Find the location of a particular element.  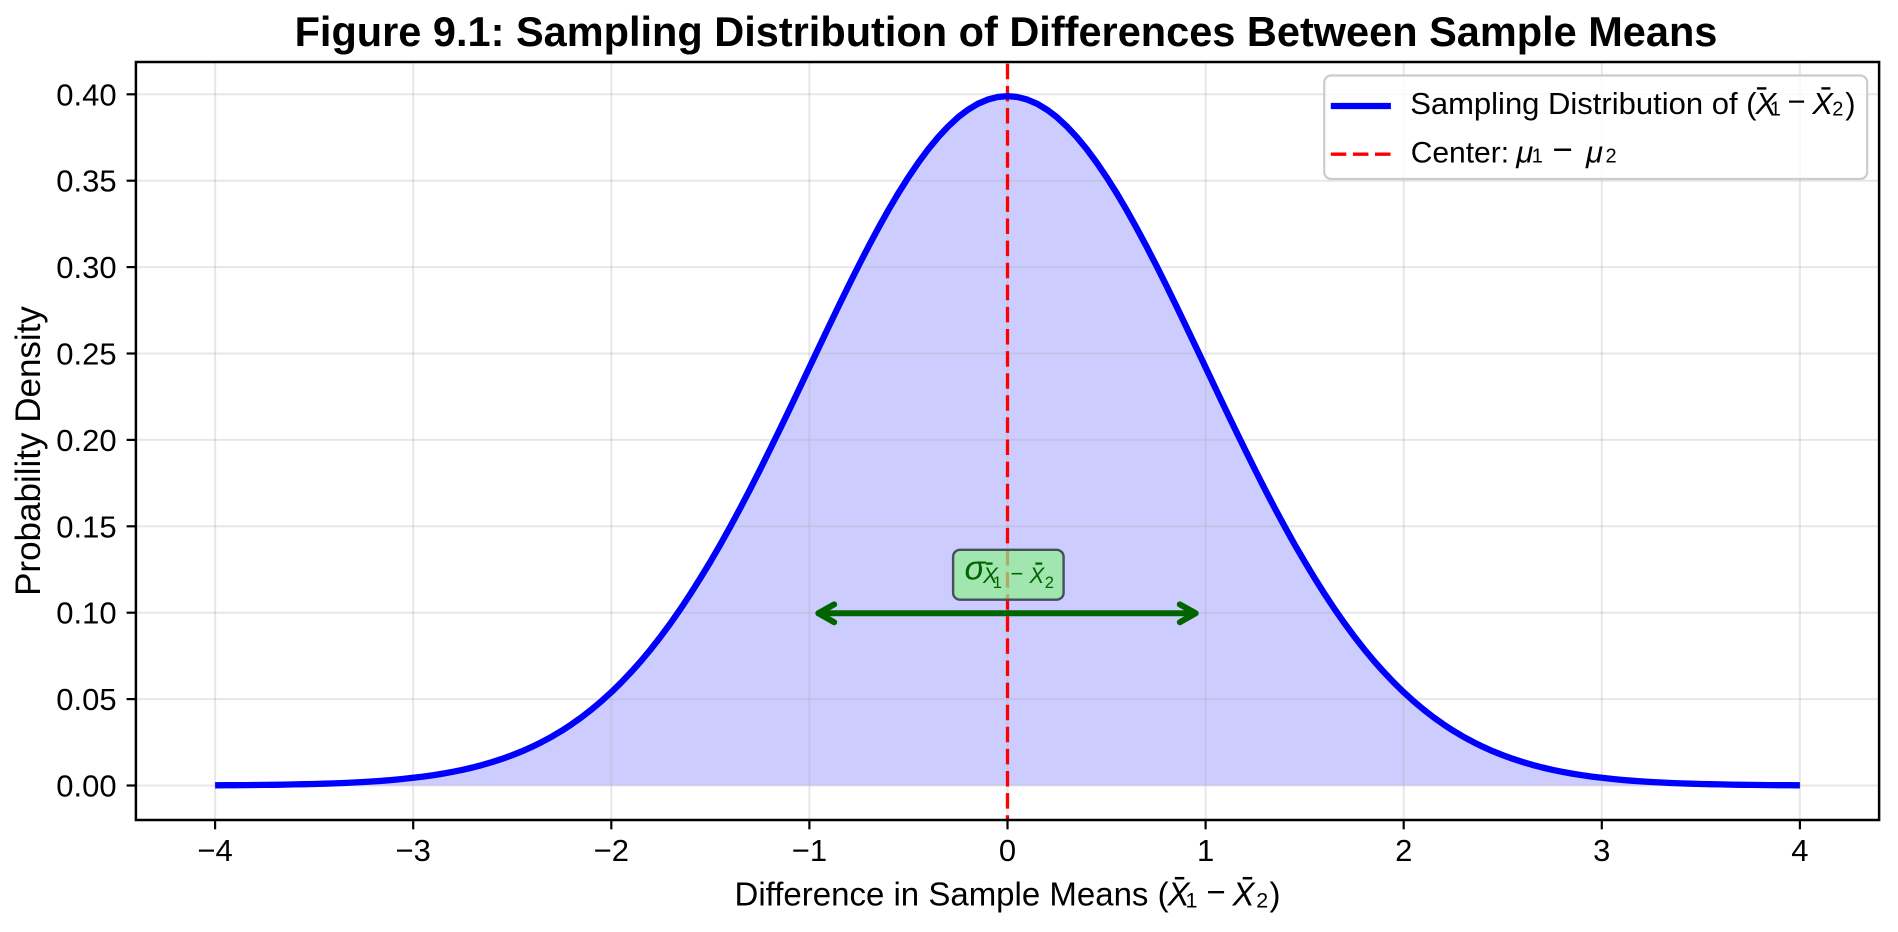

svg-text: Probability Density is located at coordinates (28, 451).